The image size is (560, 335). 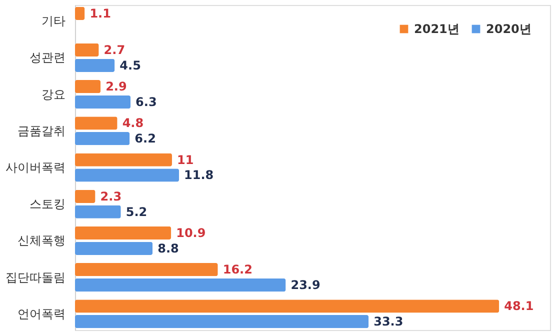 What do you see at coordinates (519, 306) in the screenshot?
I see `data-label: 48.1` at bounding box center [519, 306].